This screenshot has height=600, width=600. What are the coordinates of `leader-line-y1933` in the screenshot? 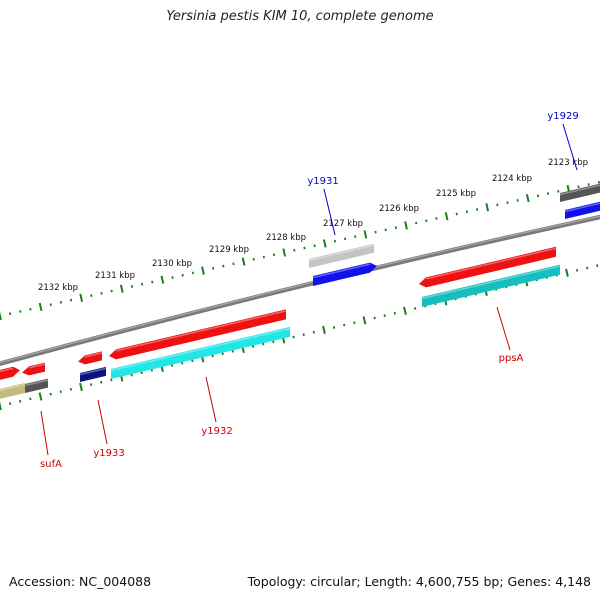 It's located at (102, 422).